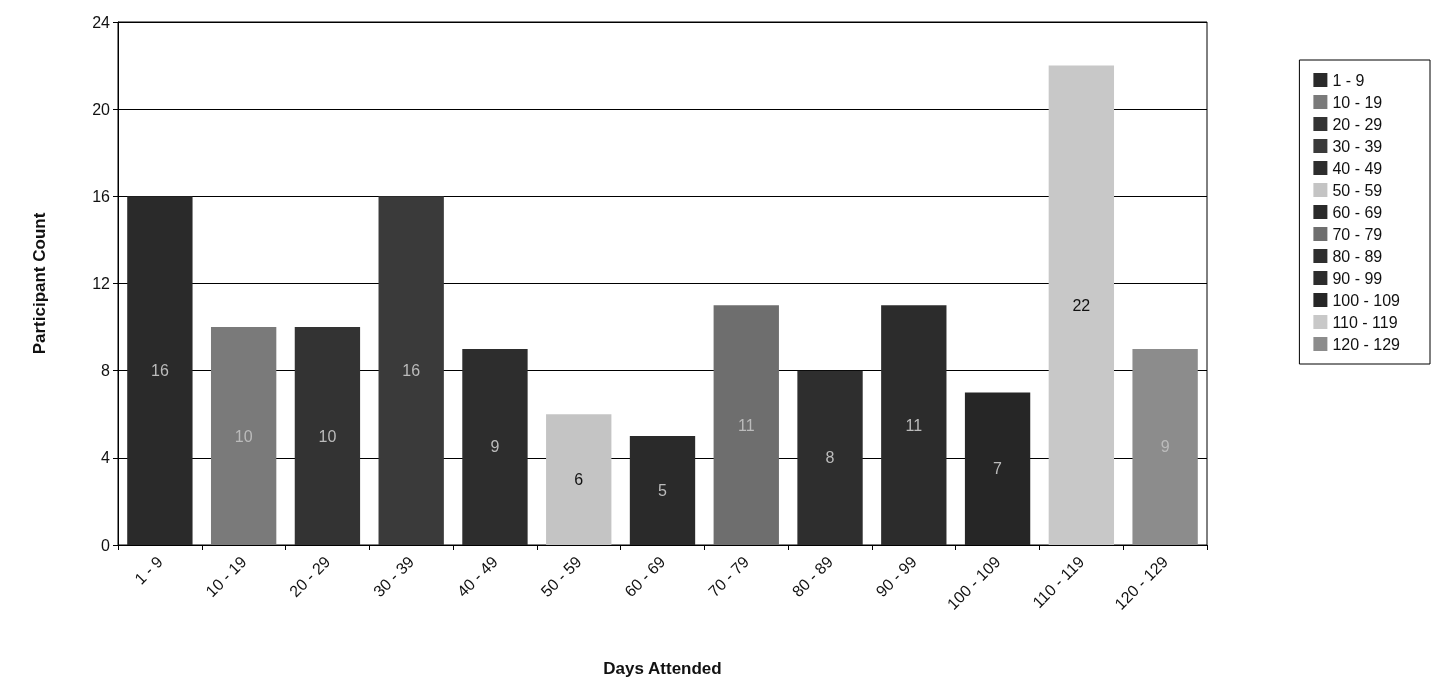  I want to click on legend-label: 120 - 129, so click(1366, 344).